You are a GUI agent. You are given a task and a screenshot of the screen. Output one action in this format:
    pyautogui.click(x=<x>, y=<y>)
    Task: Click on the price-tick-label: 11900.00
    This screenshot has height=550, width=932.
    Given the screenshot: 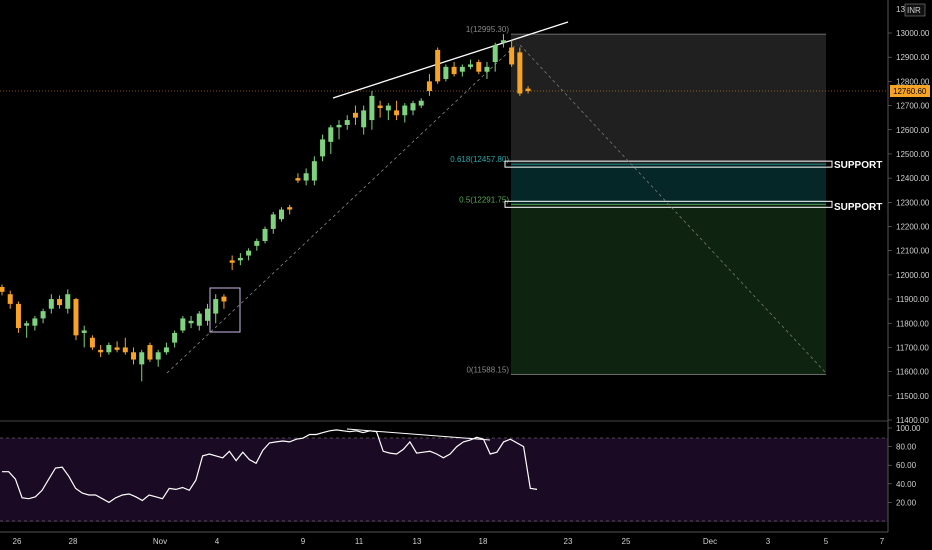 What is the action you would take?
    pyautogui.click(x=912, y=299)
    